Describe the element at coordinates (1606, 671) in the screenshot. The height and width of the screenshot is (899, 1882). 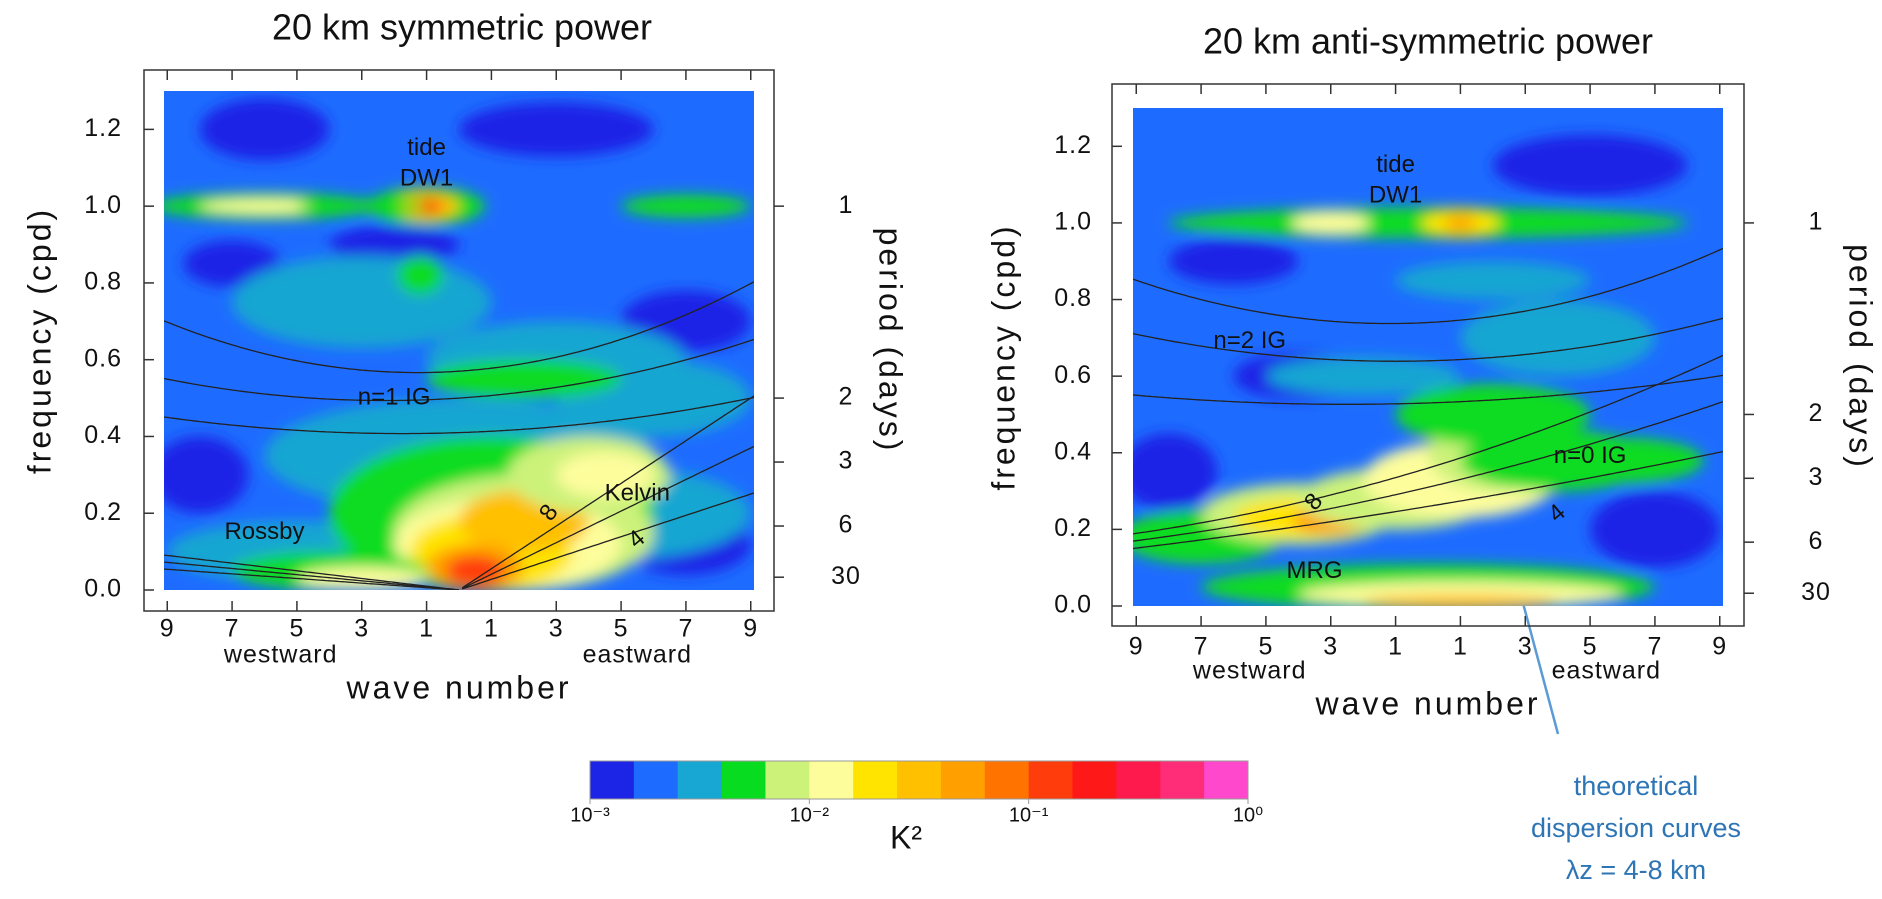
I see `direction-label: eastward` at that location.